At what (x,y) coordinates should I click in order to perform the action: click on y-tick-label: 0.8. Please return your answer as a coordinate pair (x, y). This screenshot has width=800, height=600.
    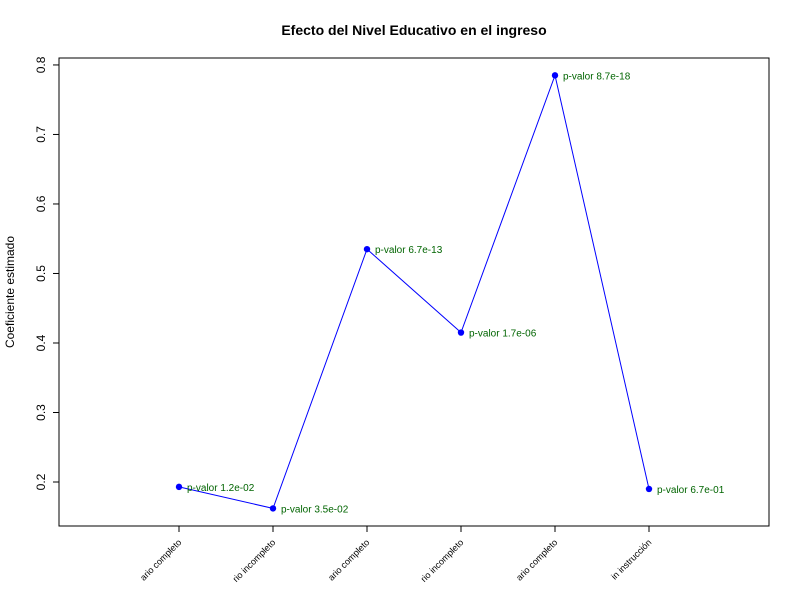
    Looking at the image, I should click on (41, 64).